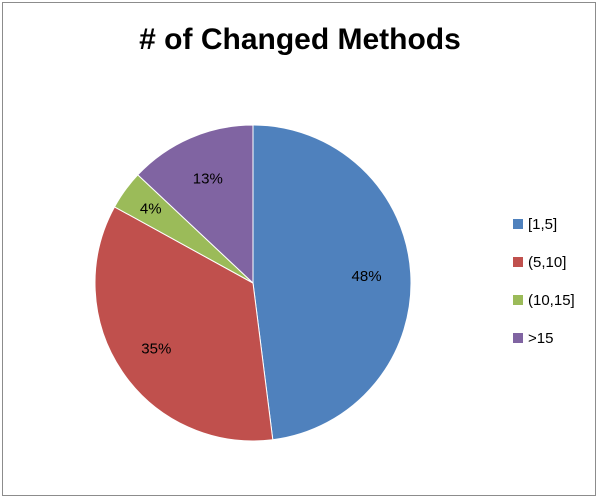 Image resolution: width=600 pixels, height=500 pixels. I want to click on slice-1-5-label: 48%, so click(367, 276).